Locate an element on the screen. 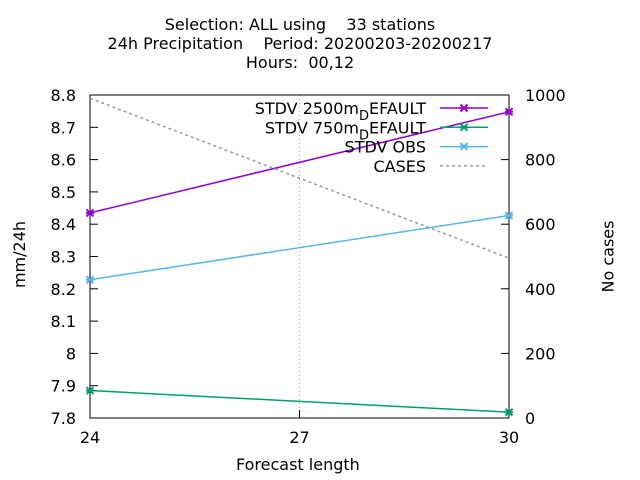 The image size is (640, 480). legend-label-1-main: STDV 750m is located at coordinates (312, 127).